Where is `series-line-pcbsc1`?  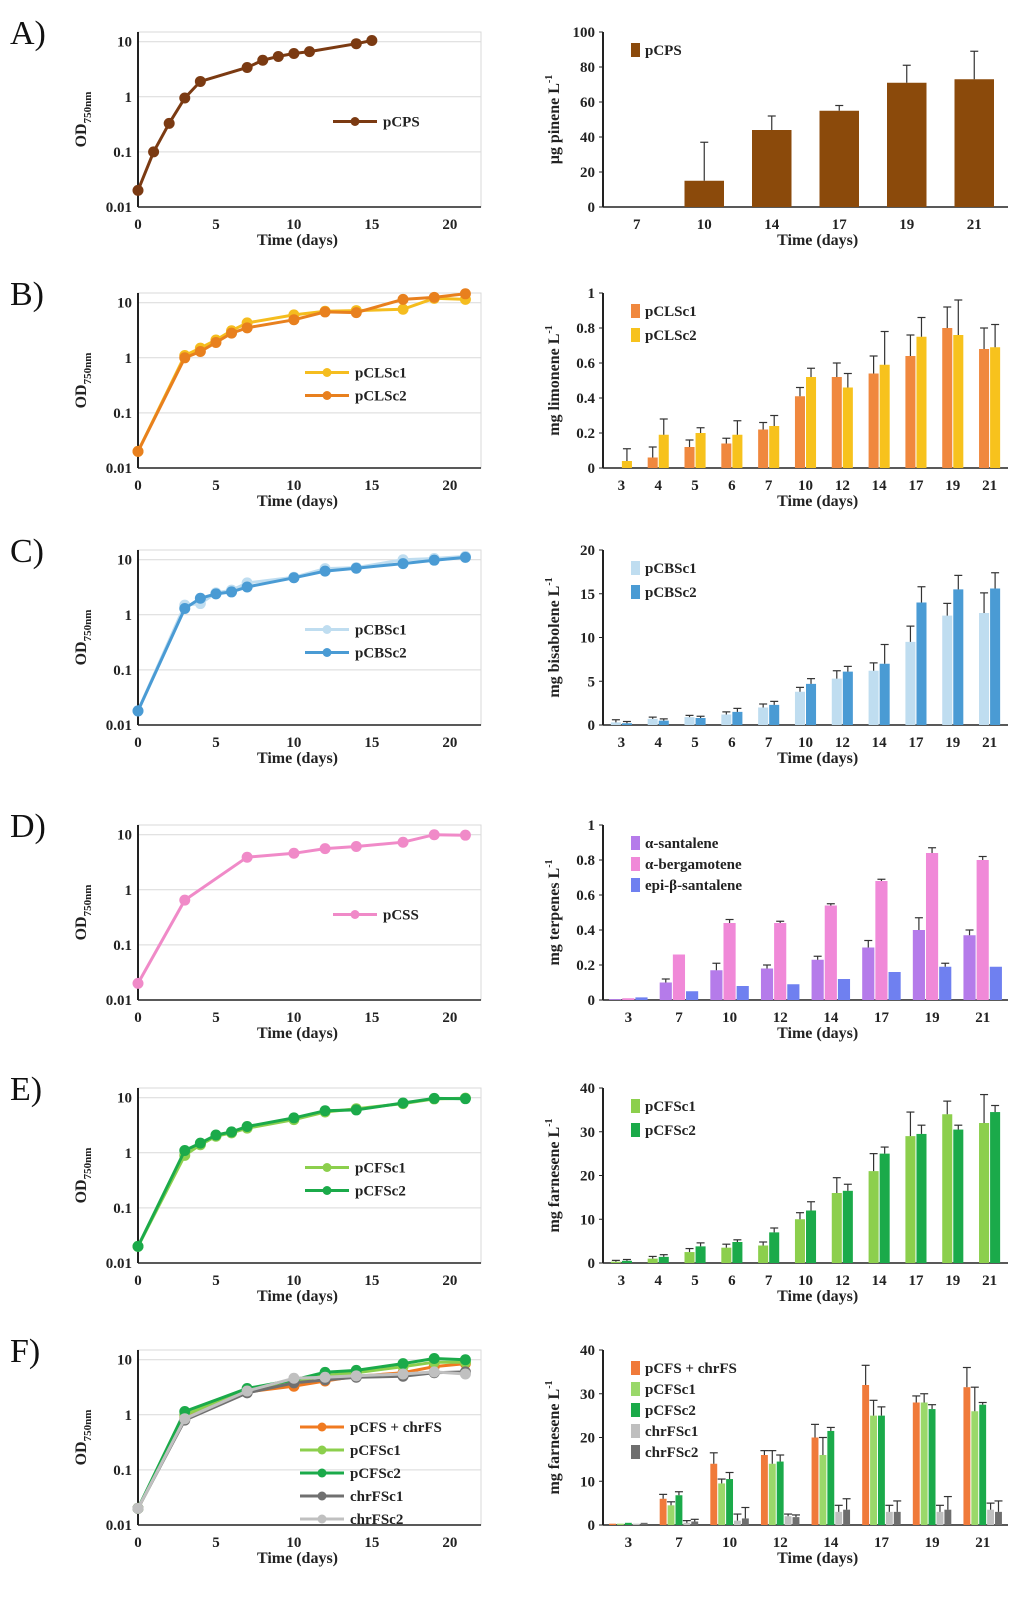 series-line-pcbsc1 is located at coordinates (301, 633).